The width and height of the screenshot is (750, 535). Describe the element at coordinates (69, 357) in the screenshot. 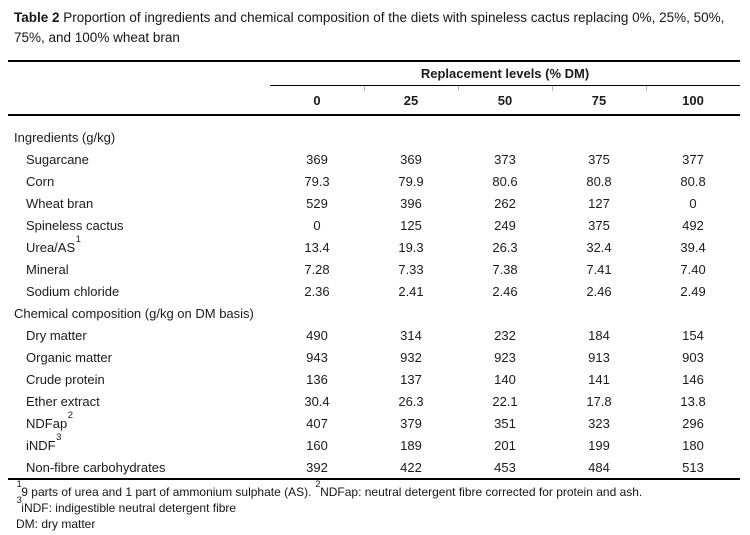

I see `row-label: Organic matter` at that location.